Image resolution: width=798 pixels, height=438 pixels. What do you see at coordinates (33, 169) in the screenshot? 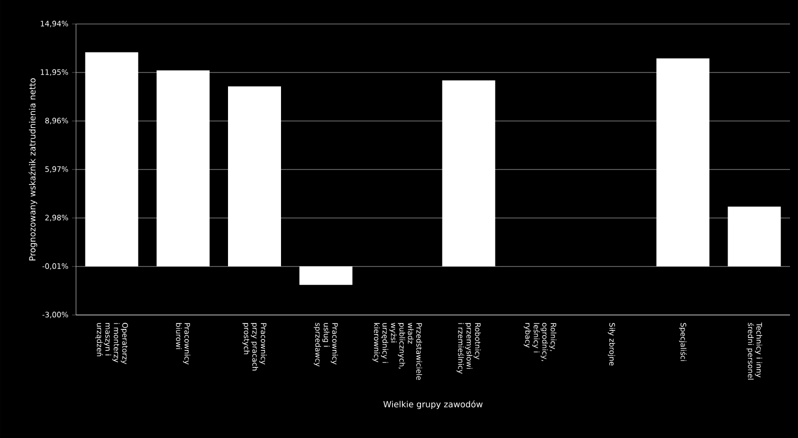
I see `y-axis-title: Prognozowany wskaźnik zatrudnienia netto` at bounding box center [33, 169].